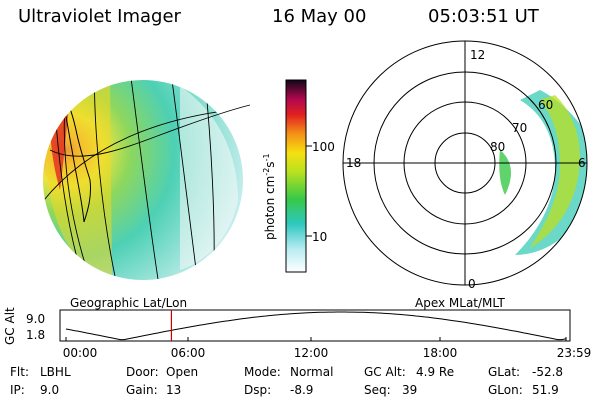  What do you see at coordinates (311, 353) in the screenshot?
I see `altitude-xtick-2: 12:00` at bounding box center [311, 353].